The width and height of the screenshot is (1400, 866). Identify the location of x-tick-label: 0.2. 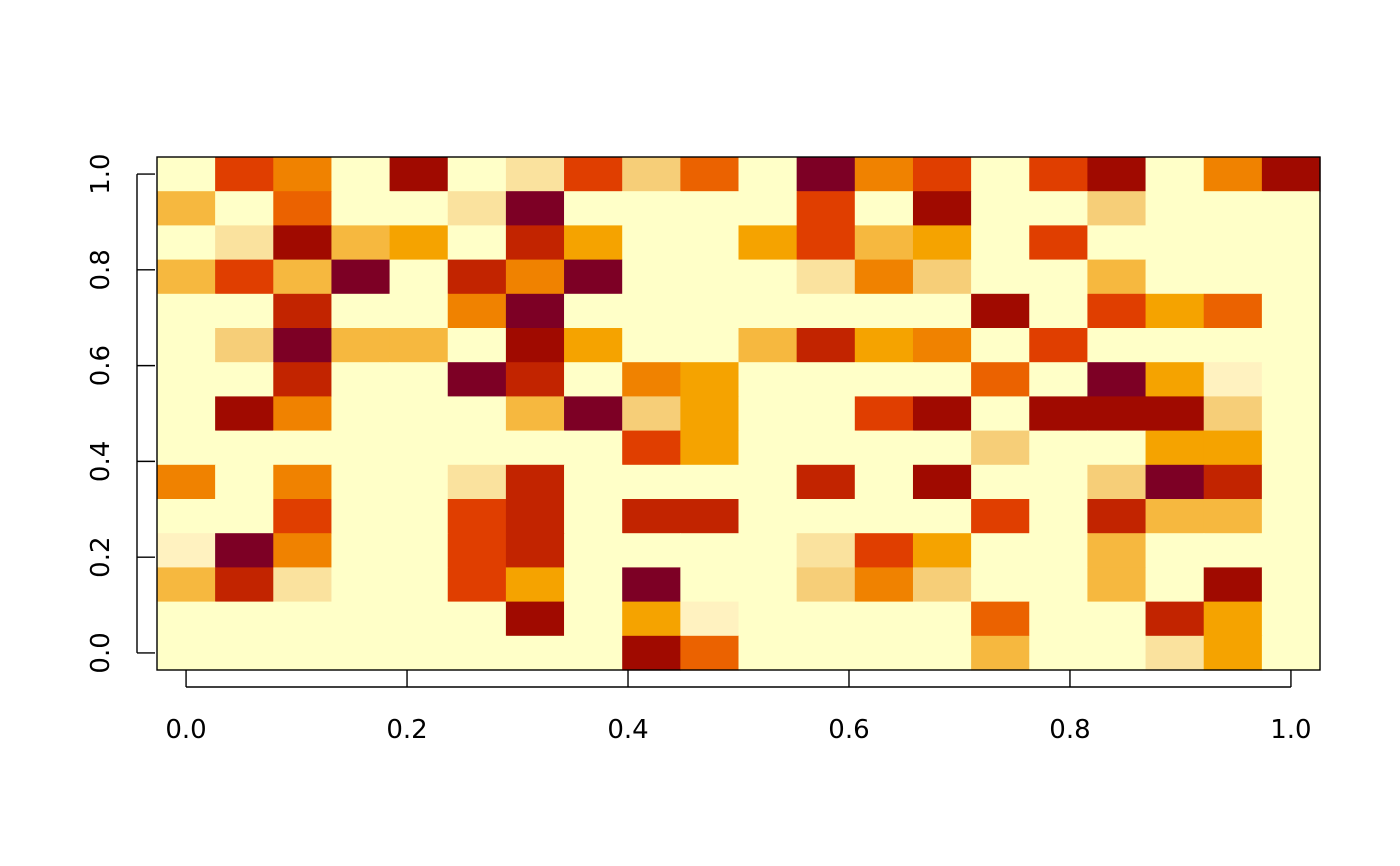
(406, 730).